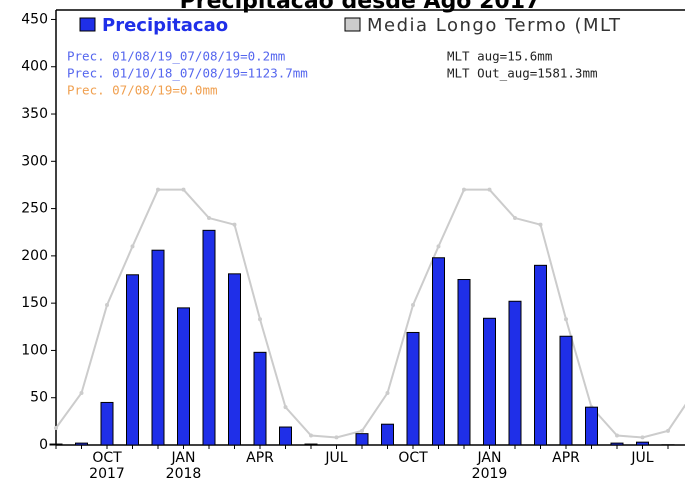  Describe the element at coordinates (34, 67) in the screenshot. I see `y-tick-label: 400` at that location.